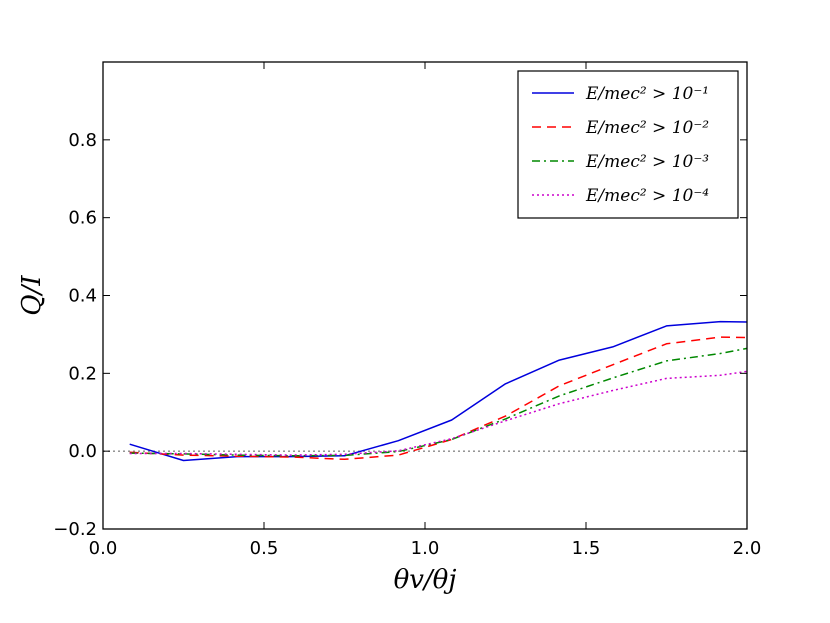 The width and height of the screenshot is (830, 623). What do you see at coordinates (103, 548) in the screenshot?
I see `x-tick-label: 0.0` at bounding box center [103, 548].